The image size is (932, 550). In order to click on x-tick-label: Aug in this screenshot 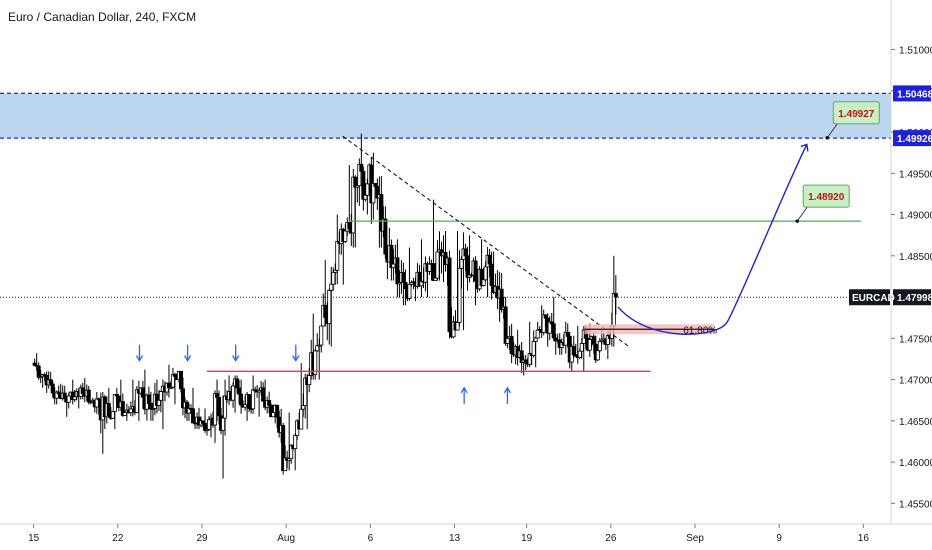, I will do `click(286, 538)`.